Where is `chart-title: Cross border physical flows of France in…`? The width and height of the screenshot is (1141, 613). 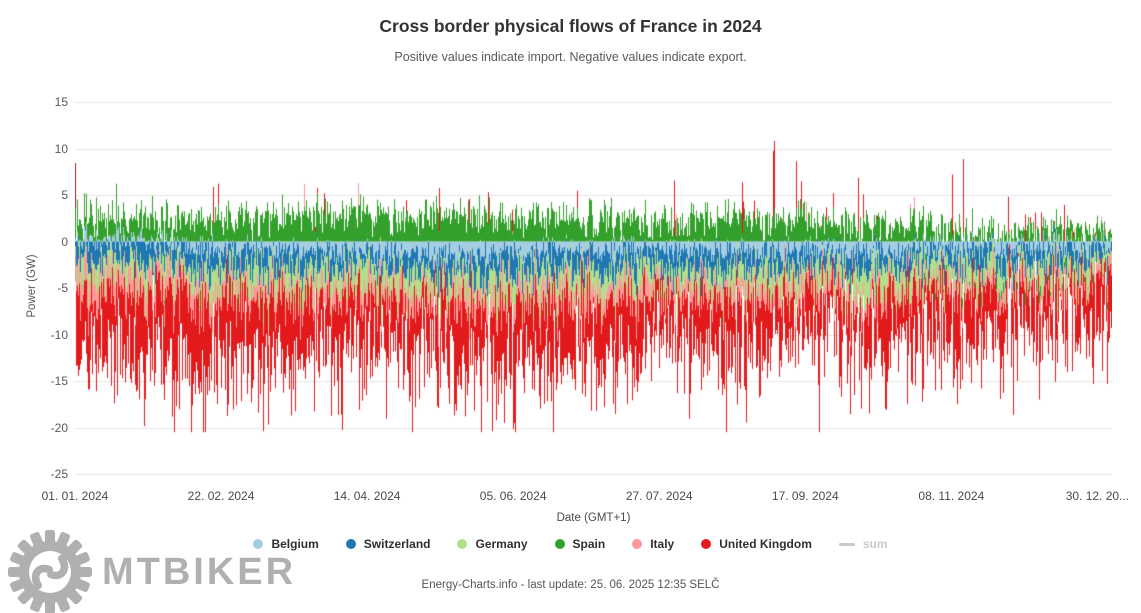 chart-title: Cross border physical flows of France in… is located at coordinates (570, 26).